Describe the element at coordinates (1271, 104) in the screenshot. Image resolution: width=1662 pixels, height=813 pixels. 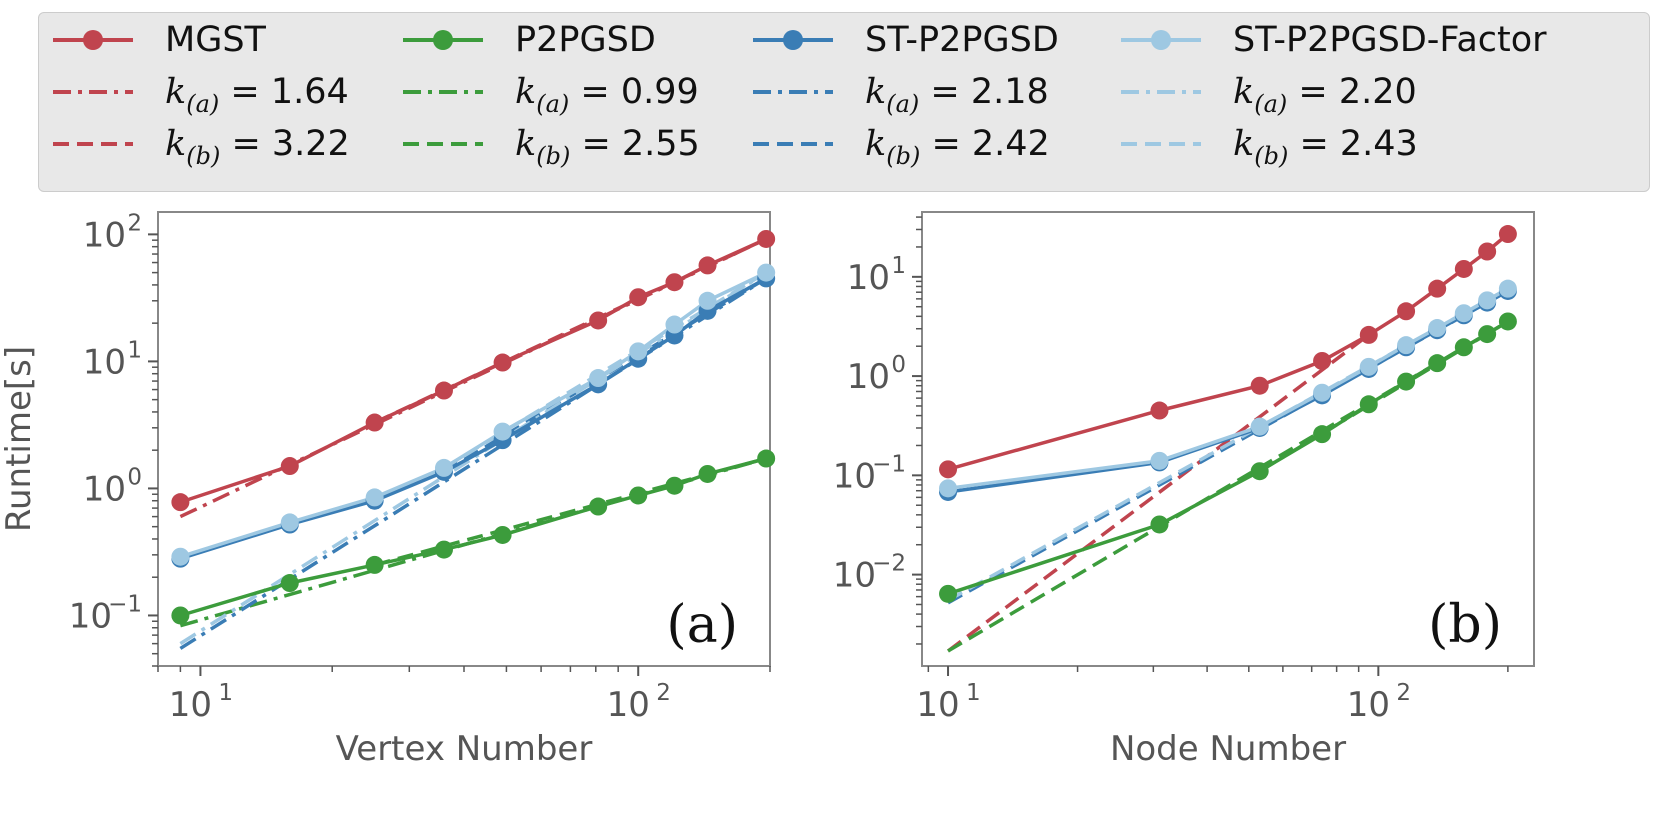
I see `fit-k-subscript: (a)` at that location.